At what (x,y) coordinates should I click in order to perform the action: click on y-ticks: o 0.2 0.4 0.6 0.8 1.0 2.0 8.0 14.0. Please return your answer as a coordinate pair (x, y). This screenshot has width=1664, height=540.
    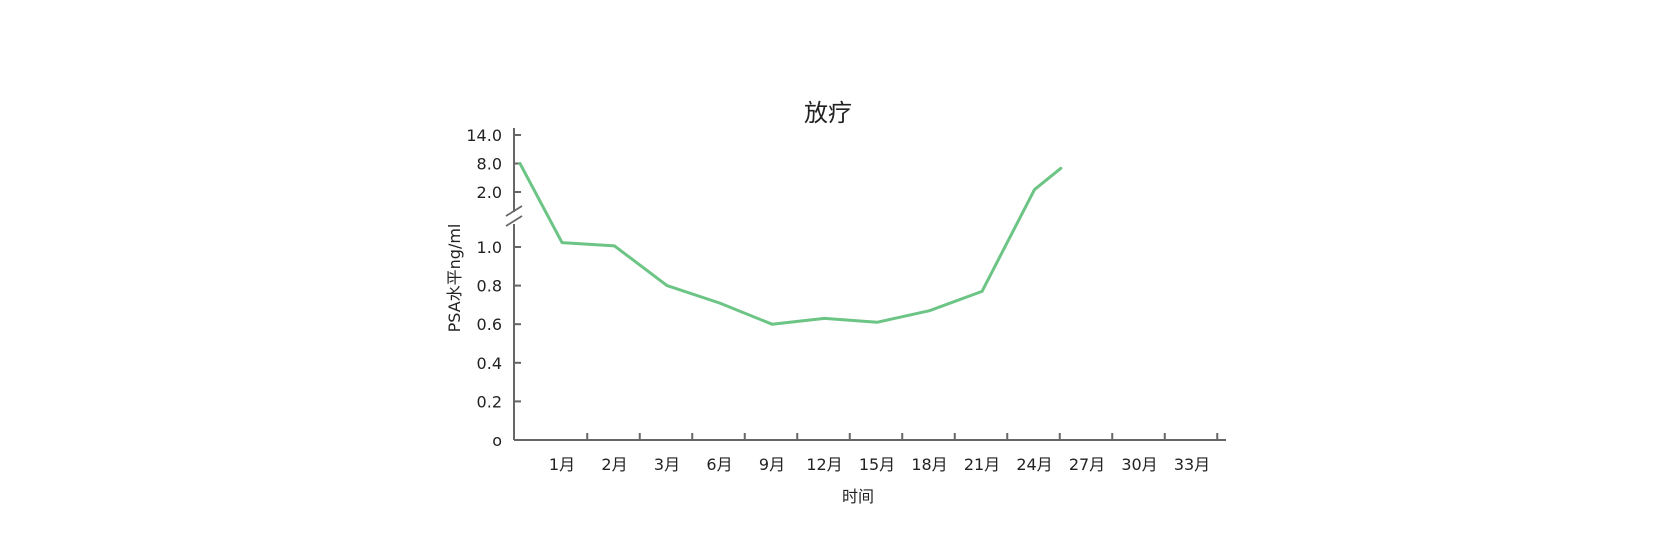
    Looking at the image, I should click on (493, 288).